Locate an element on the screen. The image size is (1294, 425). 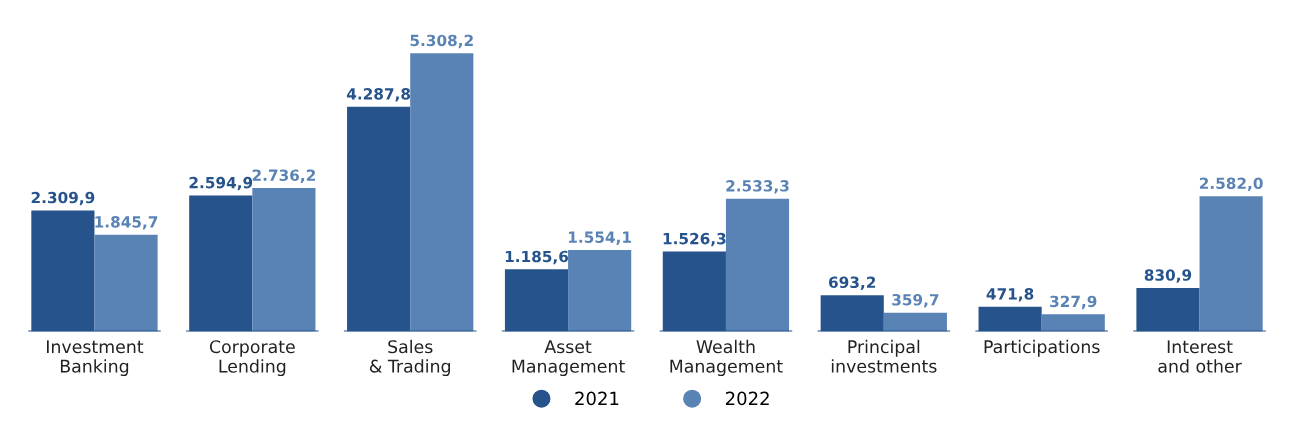
x-tick-label: Sales & Trading is located at coordinates (409, 358).